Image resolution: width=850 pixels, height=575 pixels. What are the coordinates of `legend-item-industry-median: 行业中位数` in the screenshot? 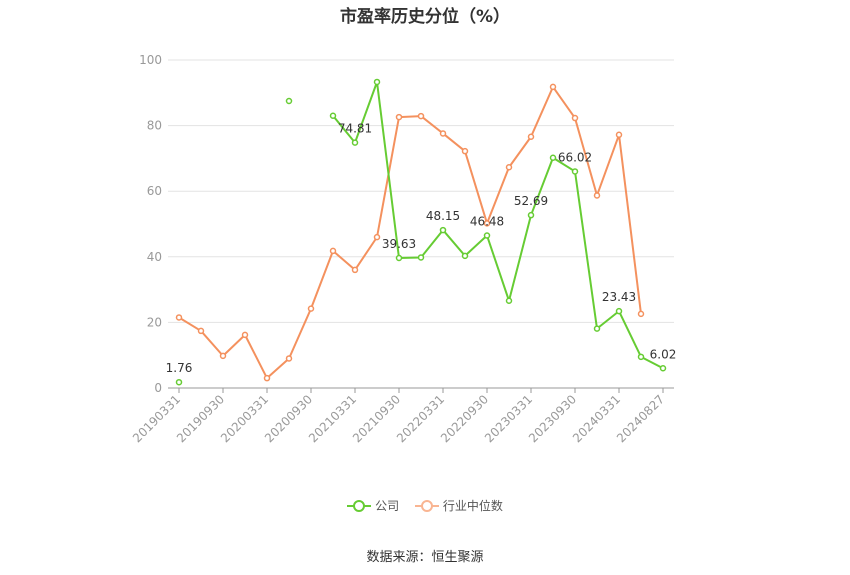 It's located at (458, 505).